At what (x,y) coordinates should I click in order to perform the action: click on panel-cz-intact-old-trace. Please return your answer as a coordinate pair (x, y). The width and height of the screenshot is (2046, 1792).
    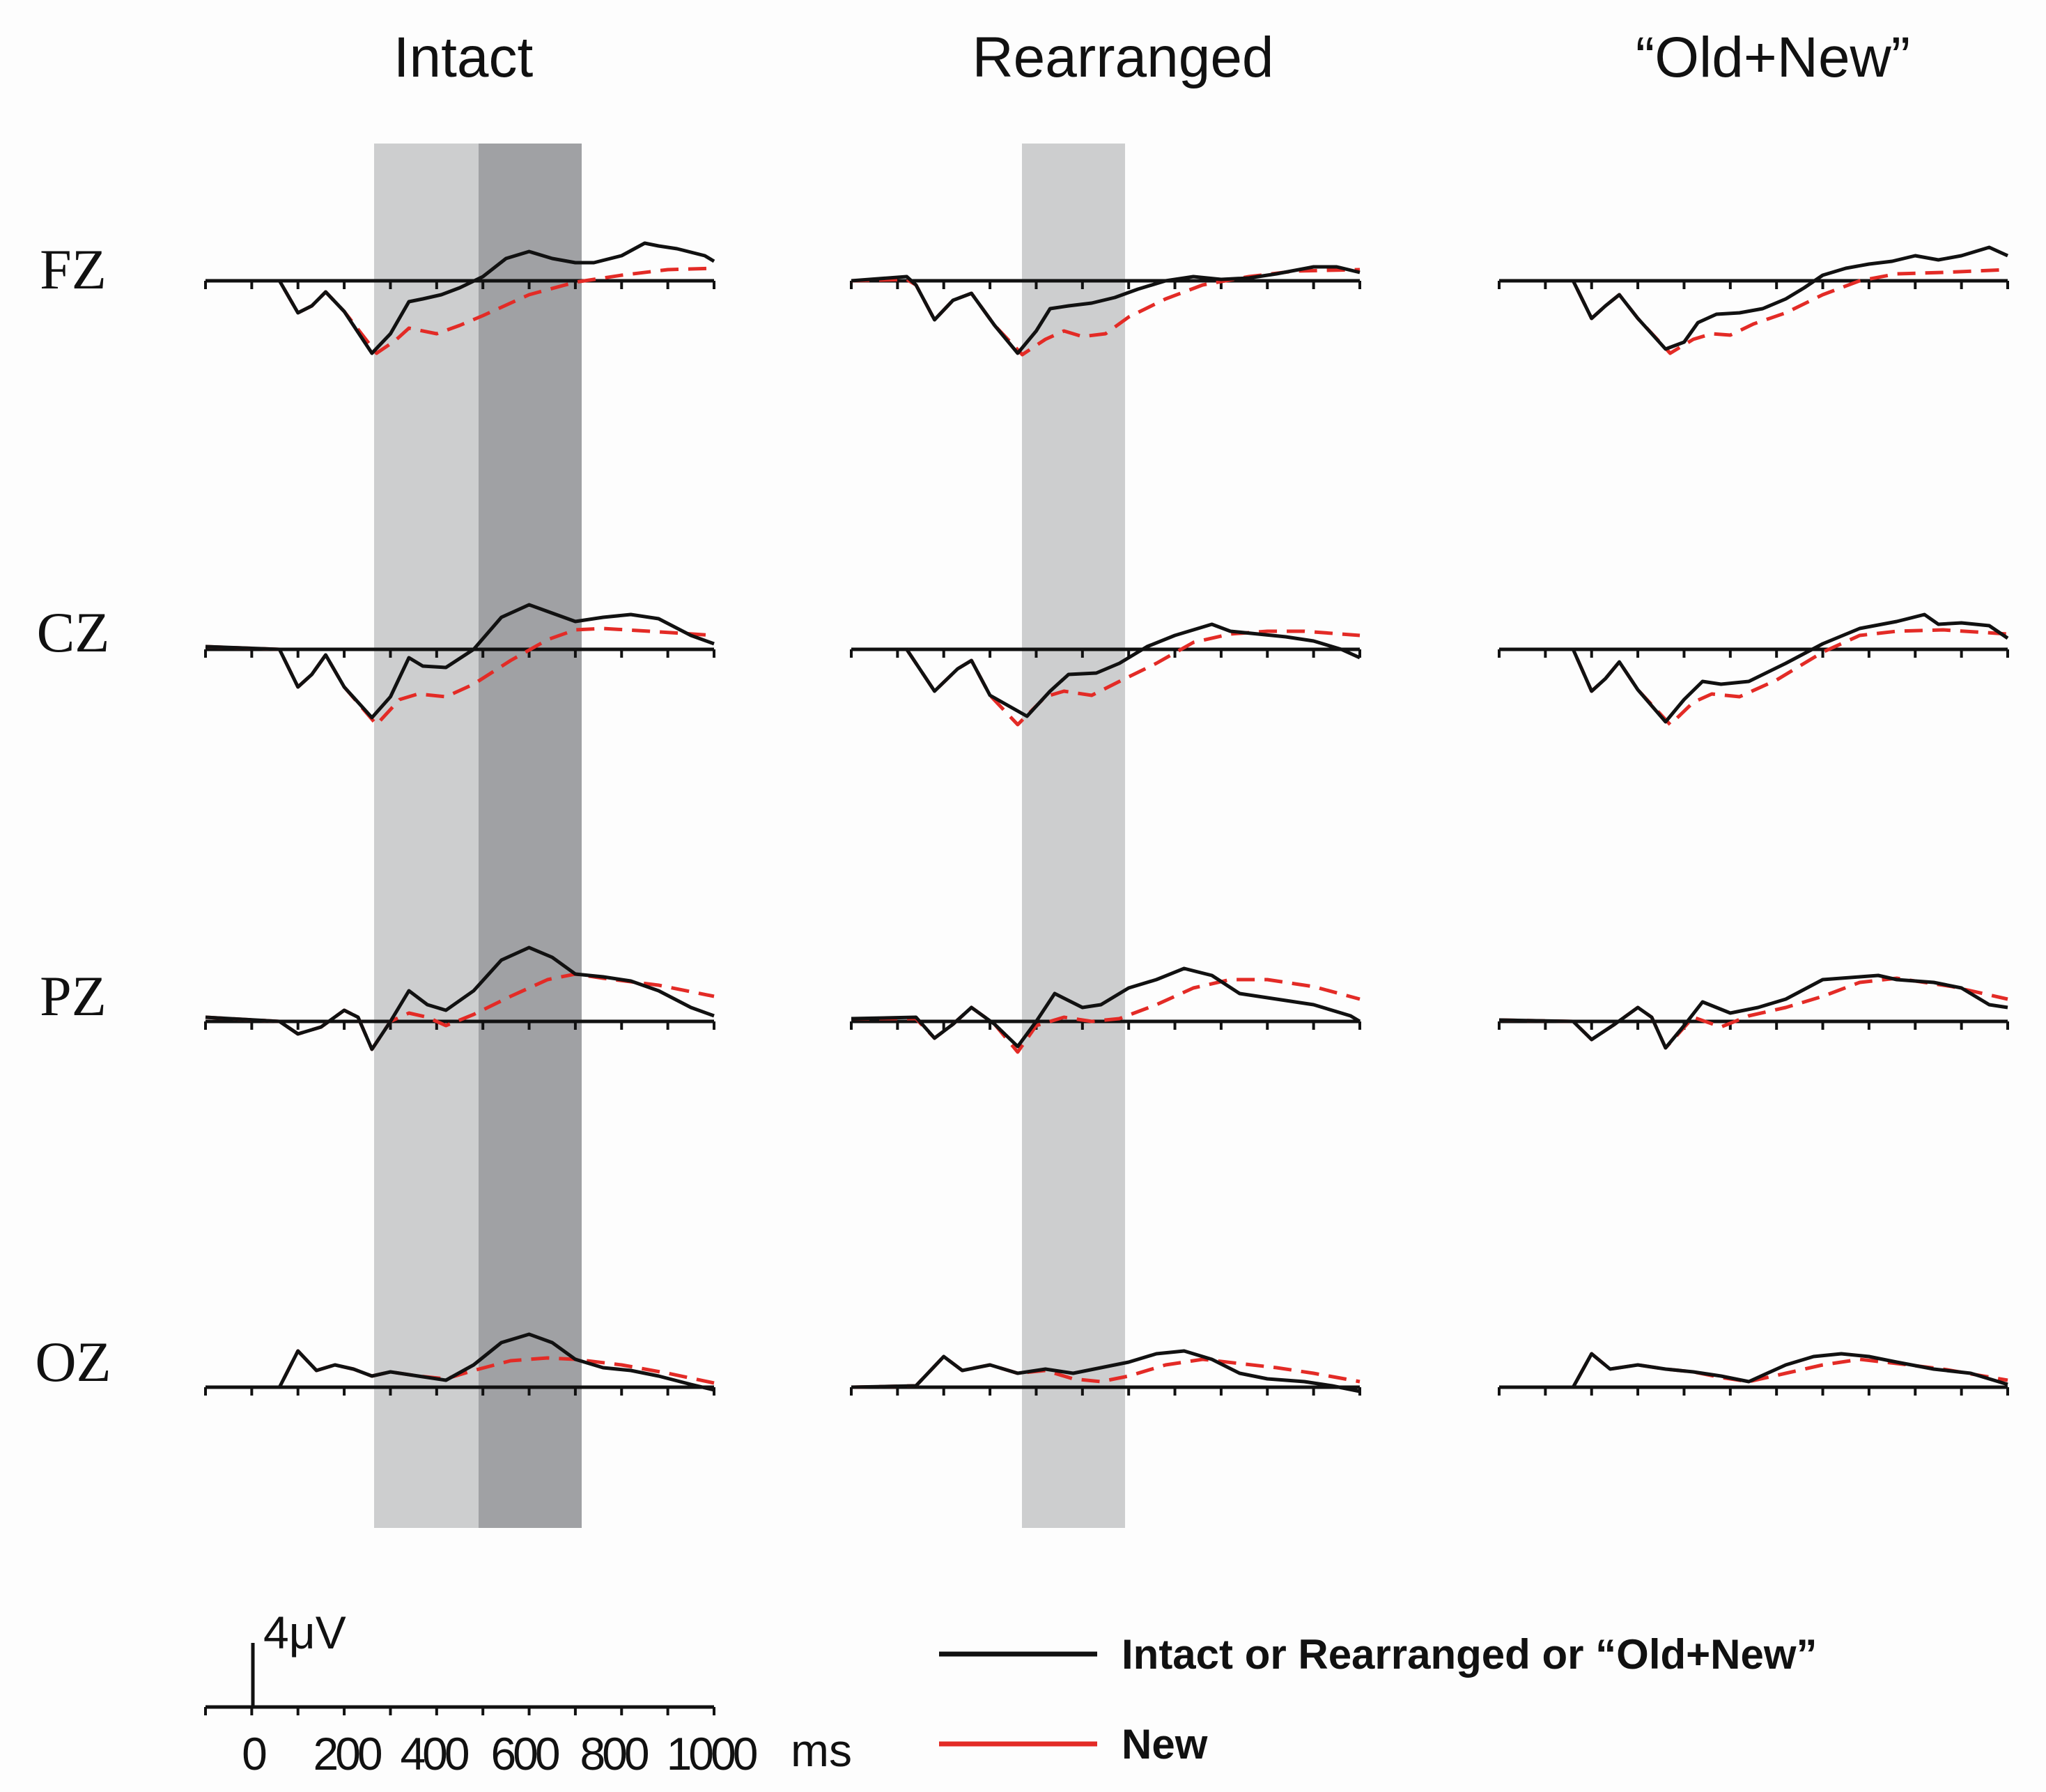
    Looking at the image, I should click on (460, 661).